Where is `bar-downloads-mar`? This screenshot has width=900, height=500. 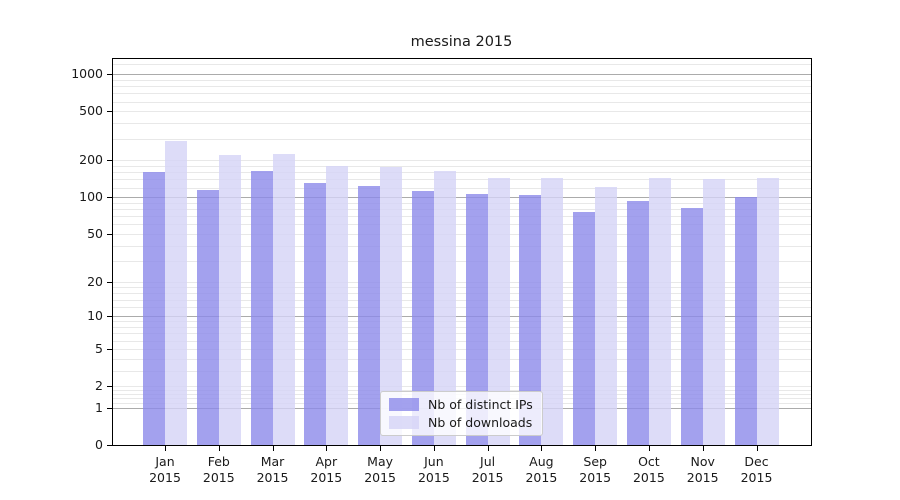 bar-downloads-mar is located at coordinates (283, 299).